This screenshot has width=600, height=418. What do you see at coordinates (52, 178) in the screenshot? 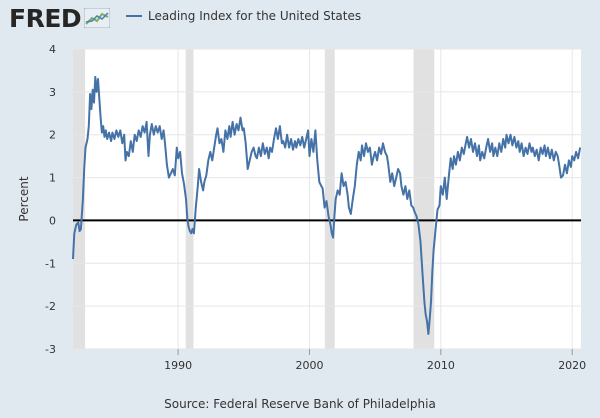
I see `y-tick-label: 1` at bounding box center [52, 178].